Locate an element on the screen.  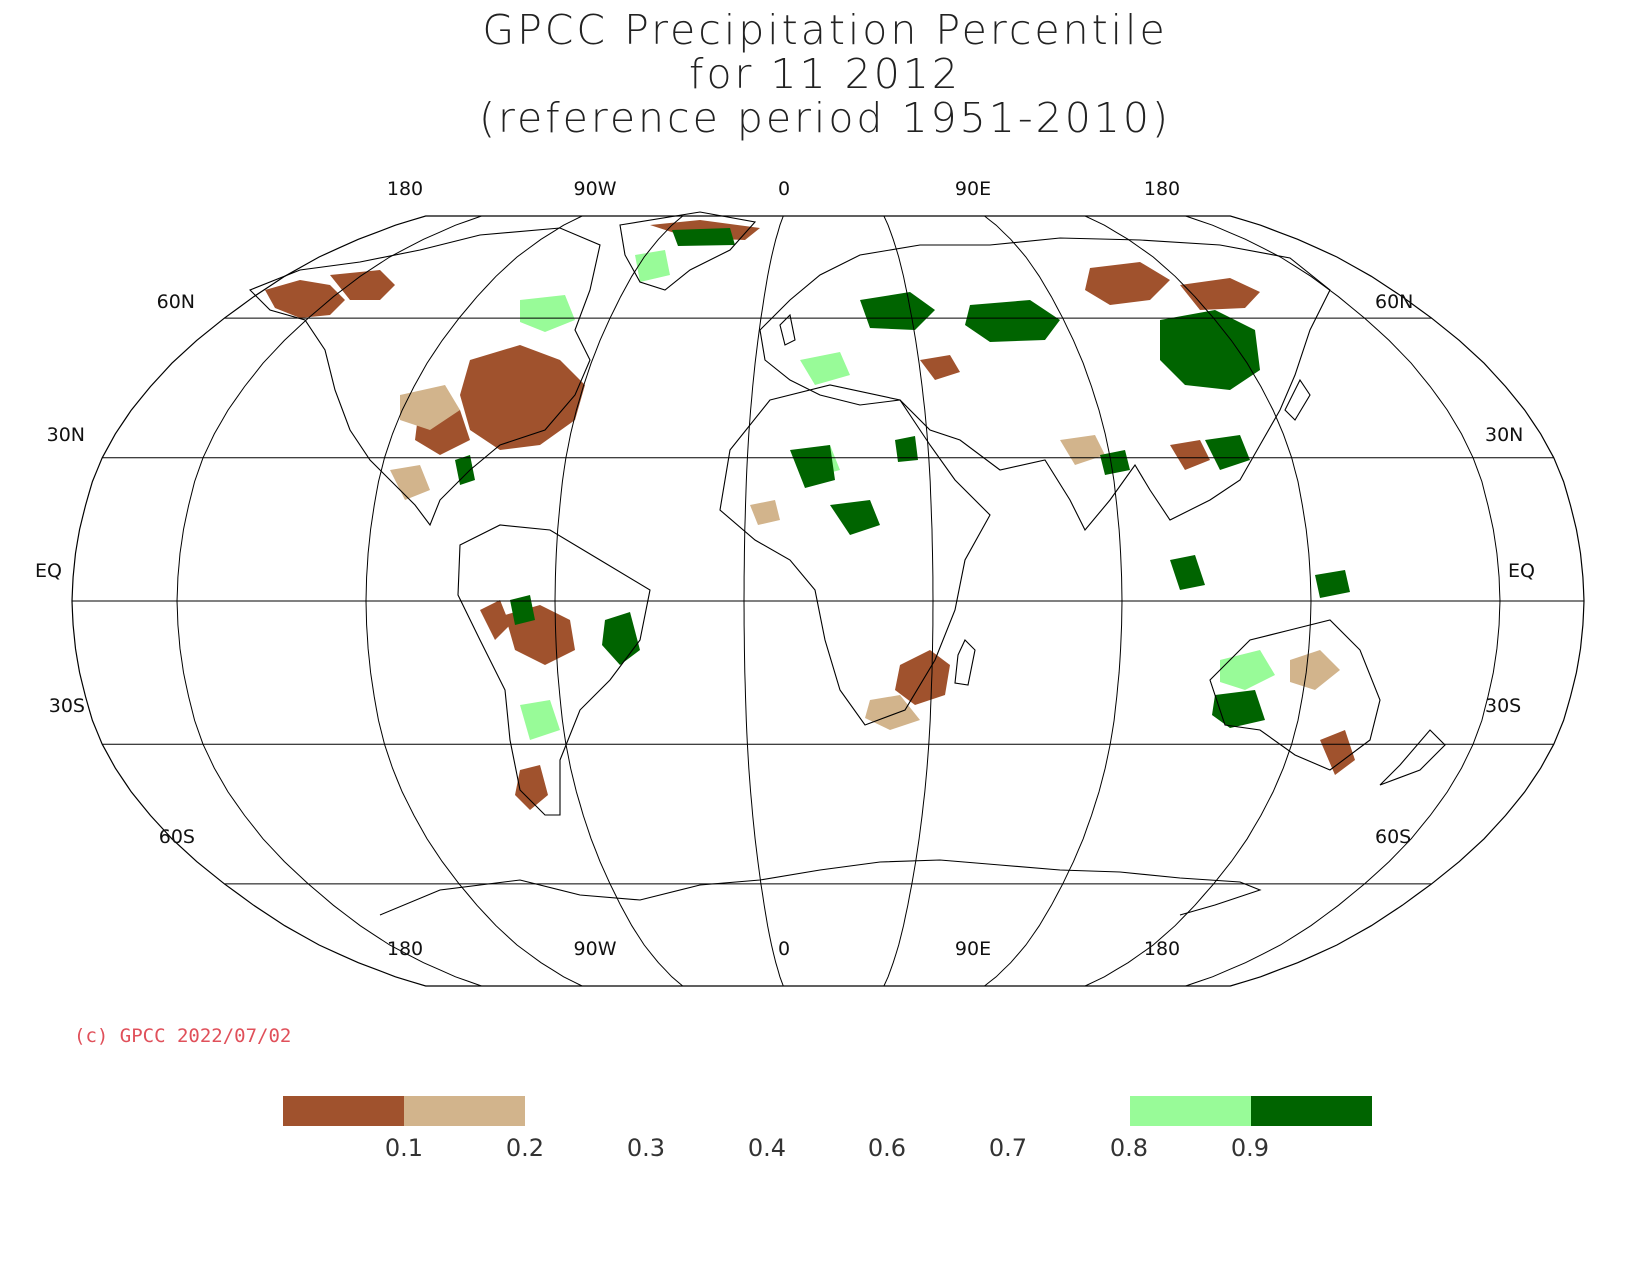
coast-greenland is located at coordinates (688, 251).